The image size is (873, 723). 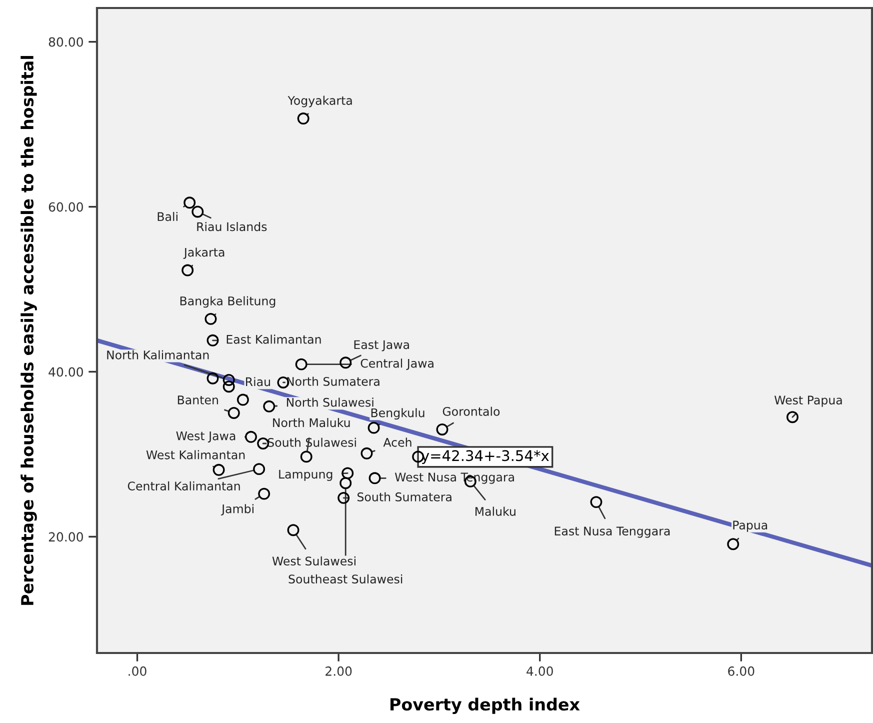 What do you see at coordinates (232, 227) in the screenshot?
I see `annotation: Riau Islands` at bounding box center [232, 227].